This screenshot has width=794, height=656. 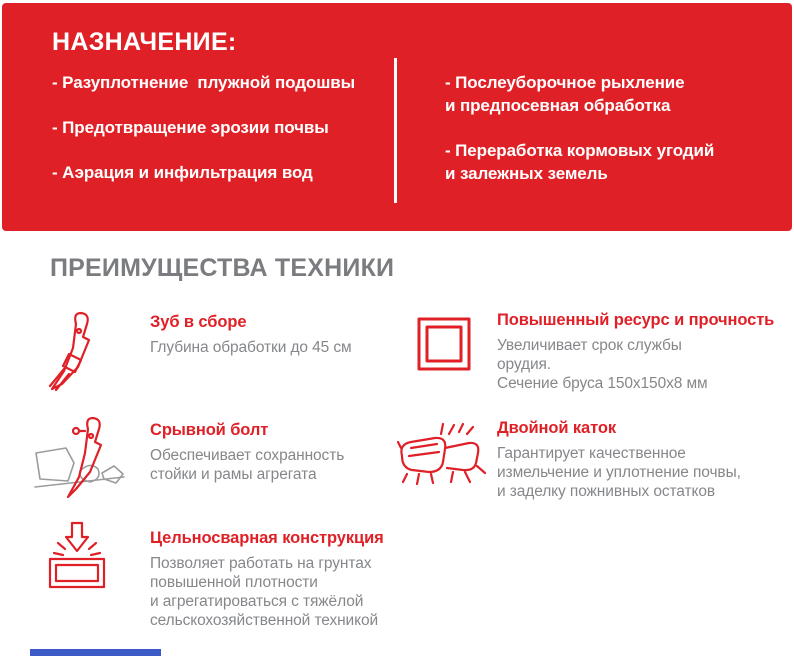 What do you see at coordinates (182, 172) in the screenshot?
I see `purpose-bullet: - Аэрация и инфильтрация вод` at bounding box center [182, 172].